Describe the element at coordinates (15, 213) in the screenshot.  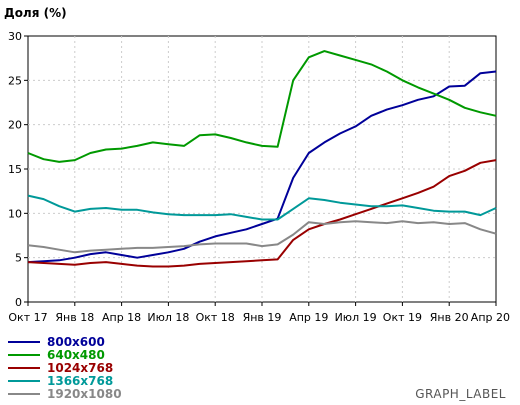
I see `y-tick-label: 10` at that location.